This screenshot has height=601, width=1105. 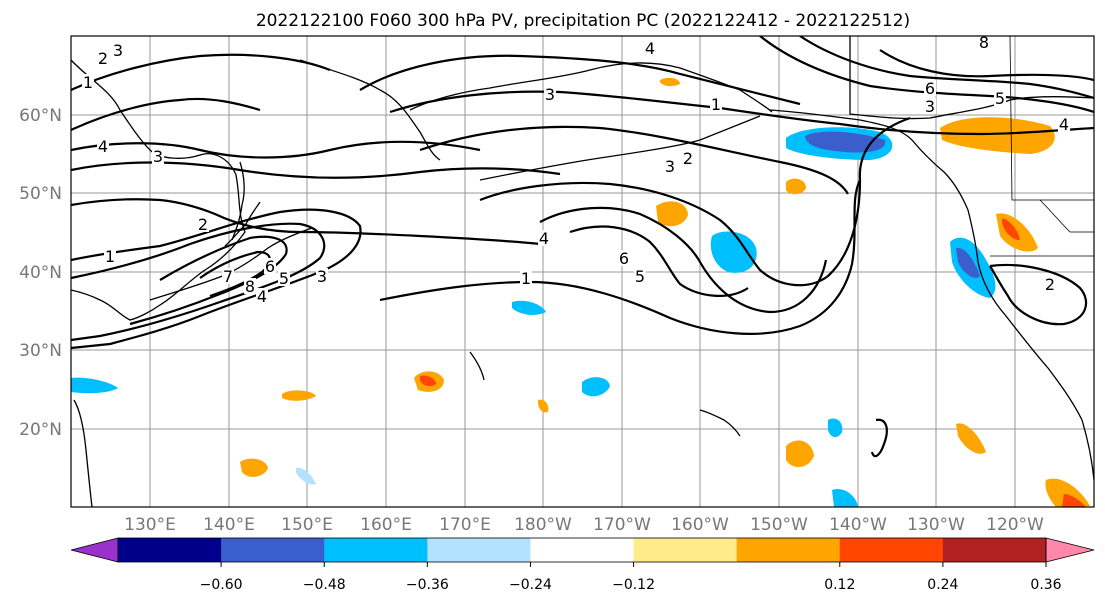 What do you see at coordinates (800, 454) in the screenshot?
I see `precip-positive-hawaii` at bounding box center [800, 454].